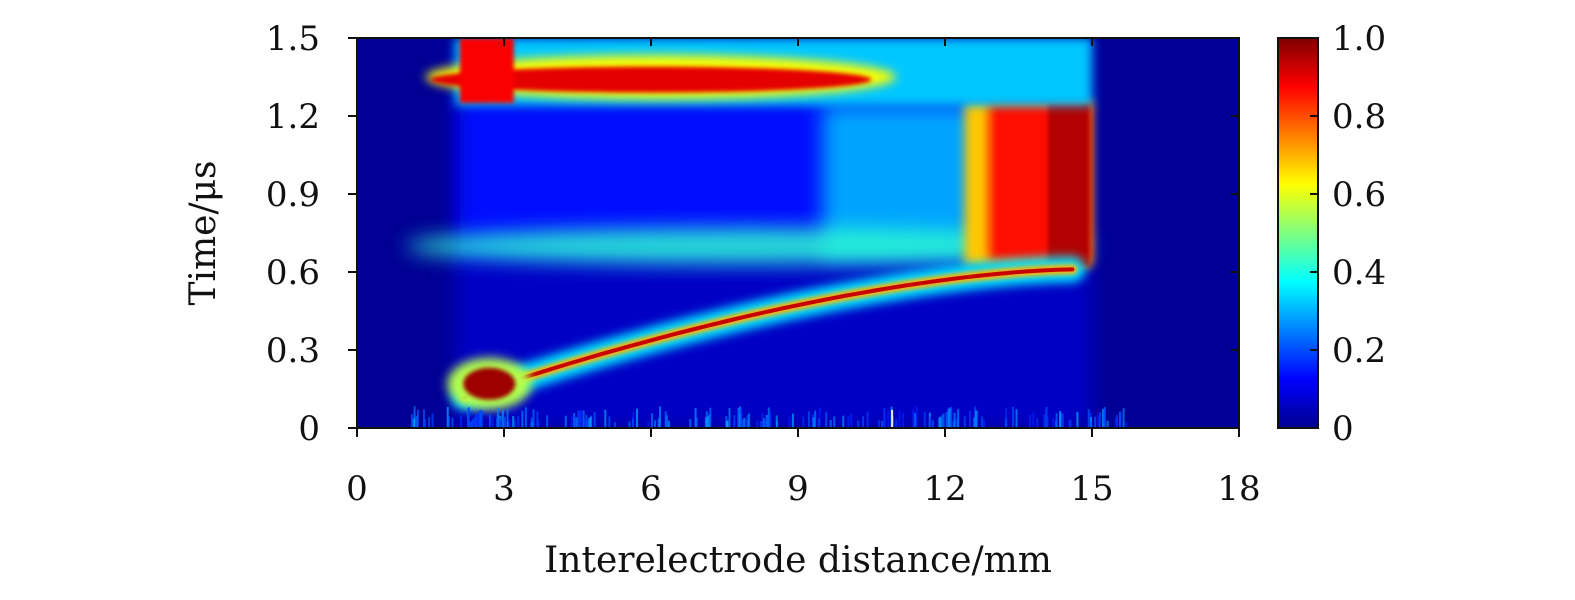  What do you see at coordinates (486, 70) in the screenshot?
I see `return-front-cathode-edge` at bounding box center [486, 70].